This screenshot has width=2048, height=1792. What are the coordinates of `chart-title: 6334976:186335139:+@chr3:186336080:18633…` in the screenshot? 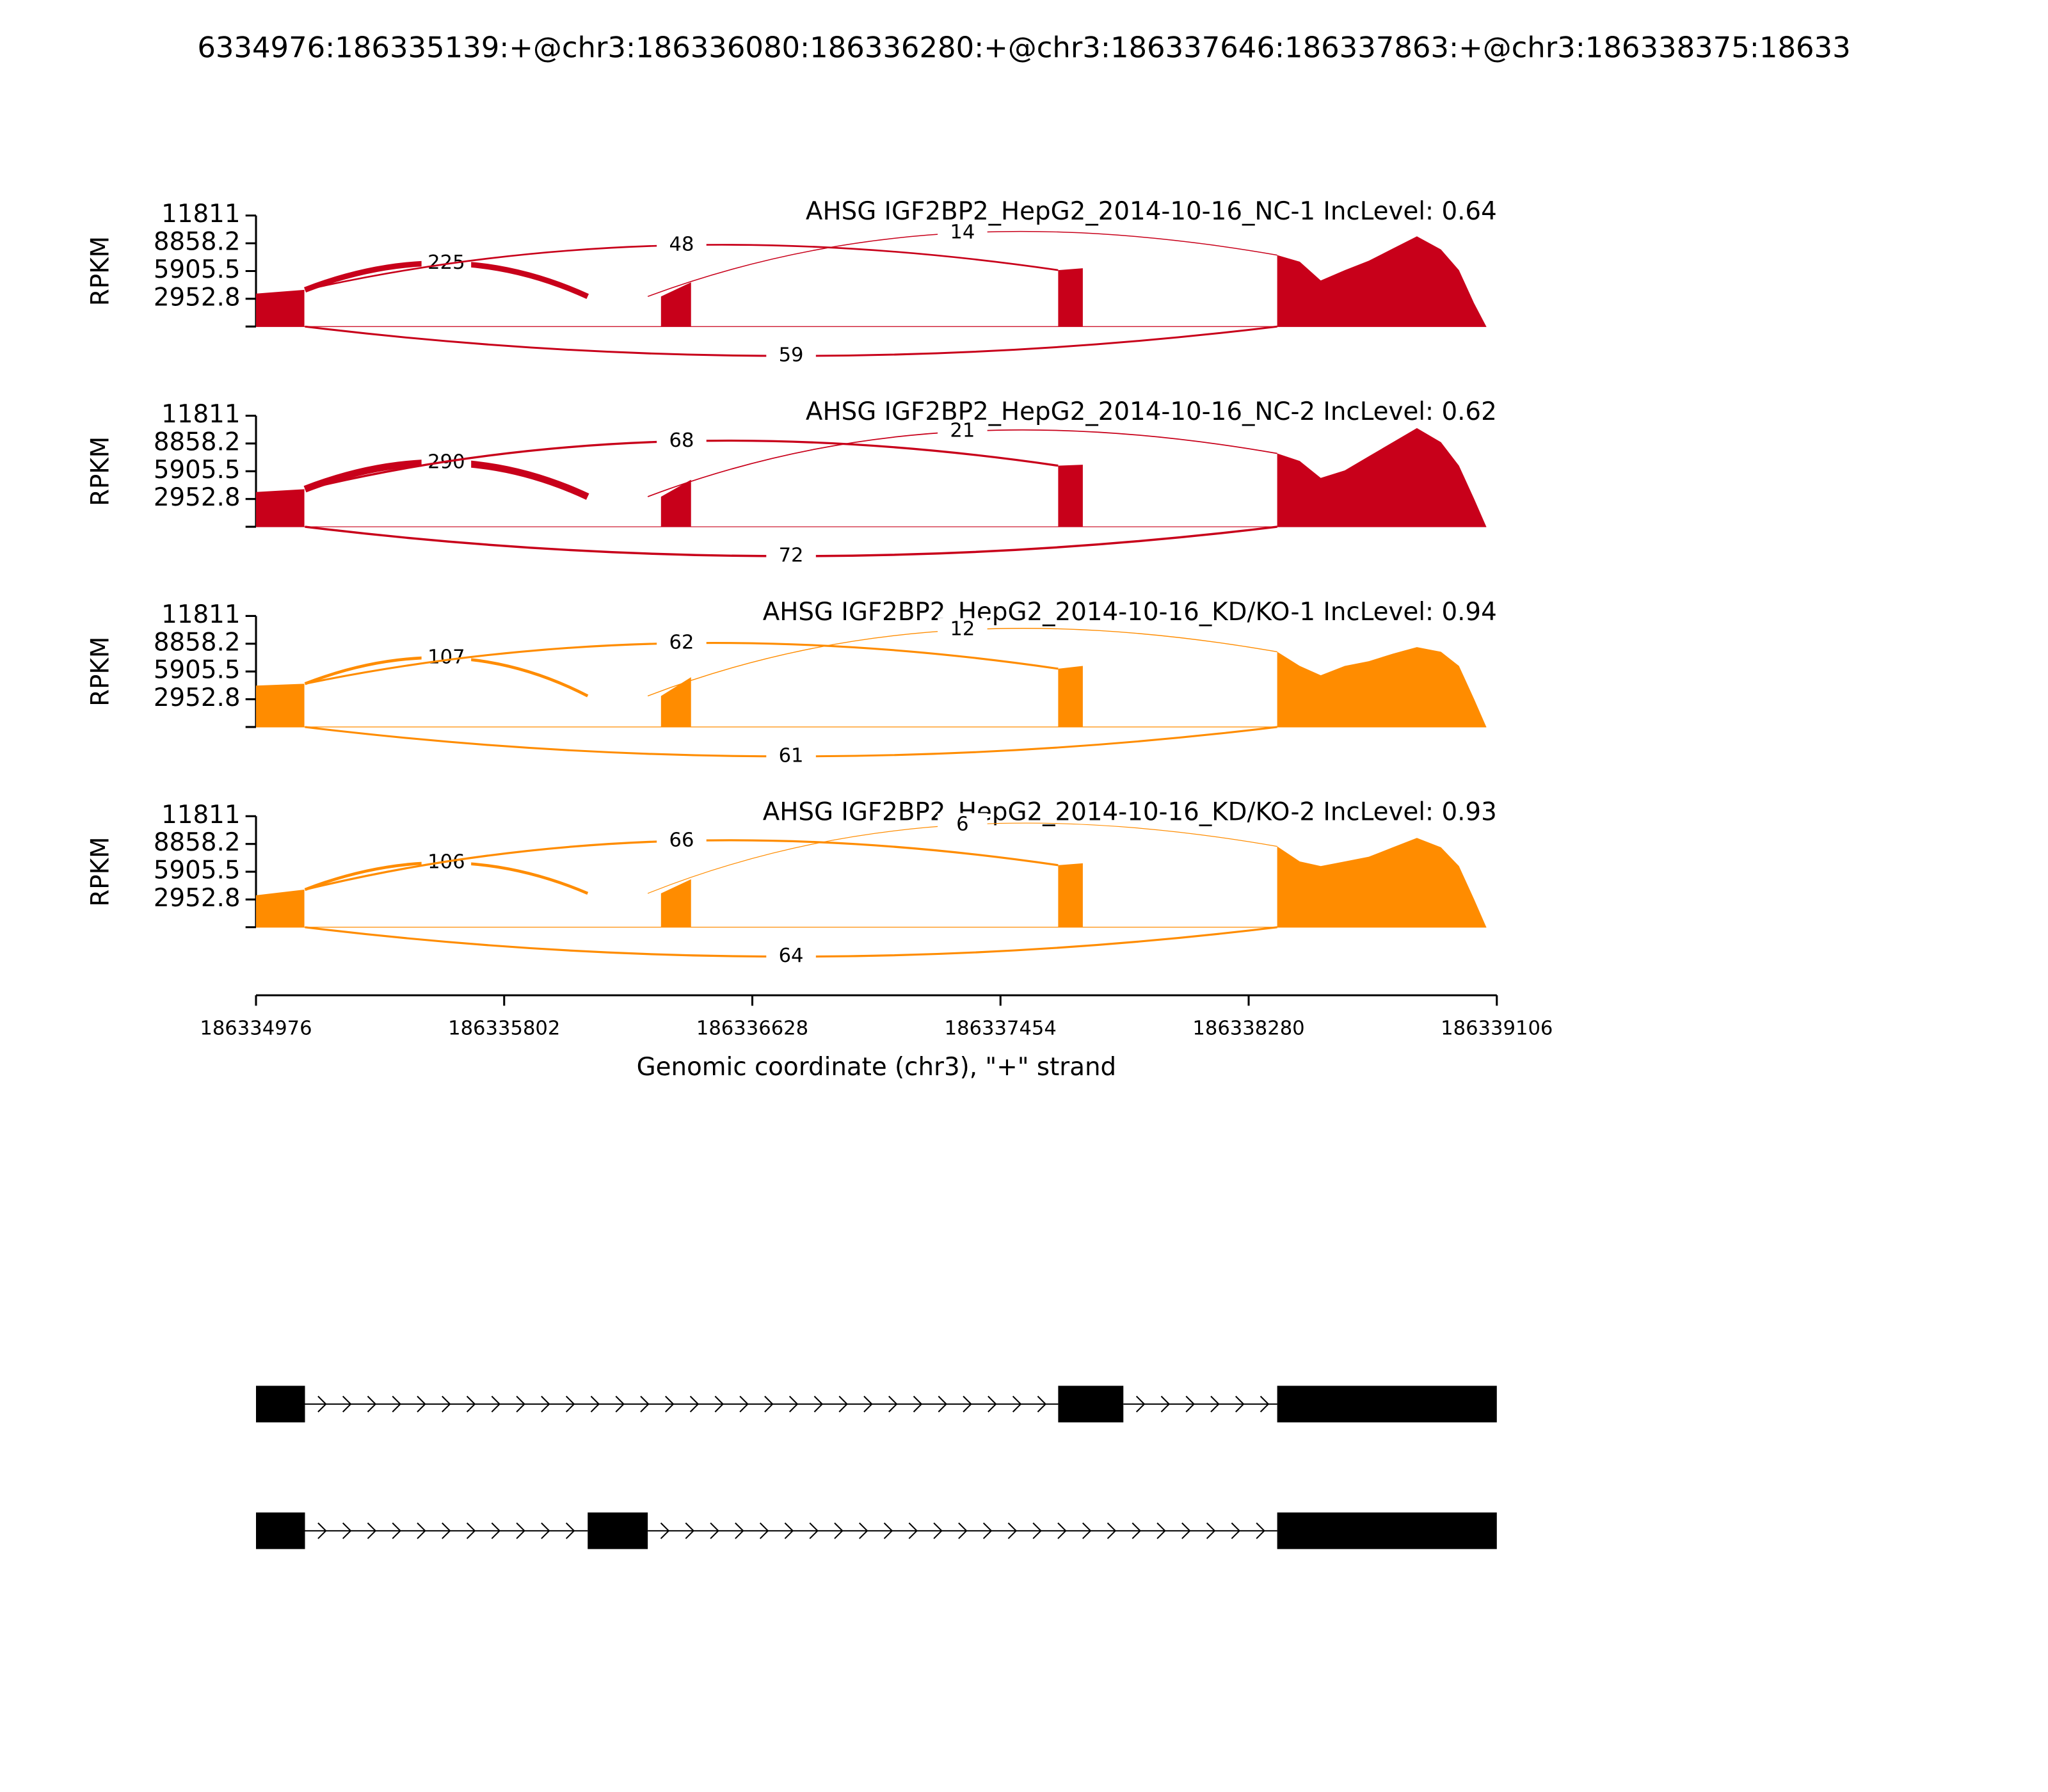 It's located at (1023, 48).